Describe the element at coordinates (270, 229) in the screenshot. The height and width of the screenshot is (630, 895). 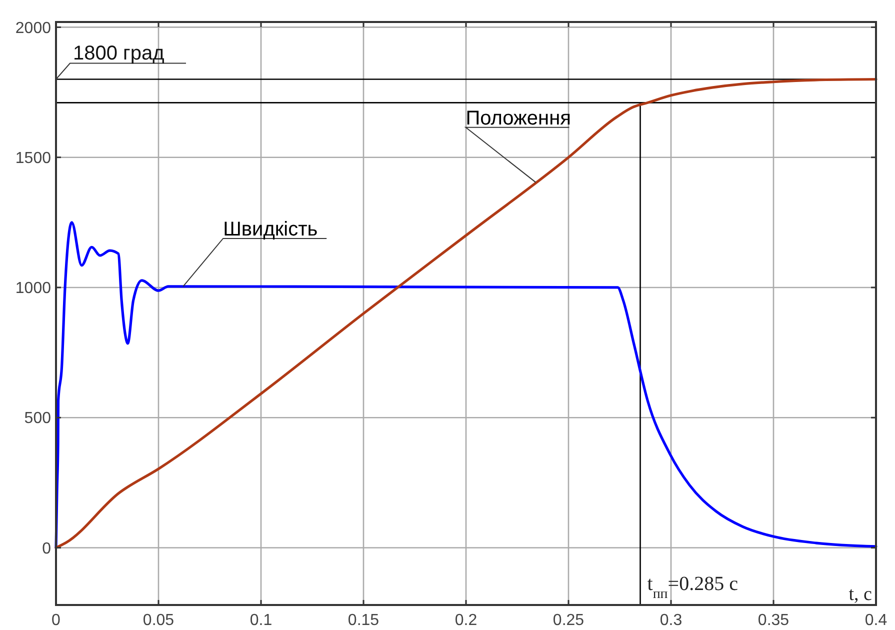
I see `text: Швидкість` at that location.